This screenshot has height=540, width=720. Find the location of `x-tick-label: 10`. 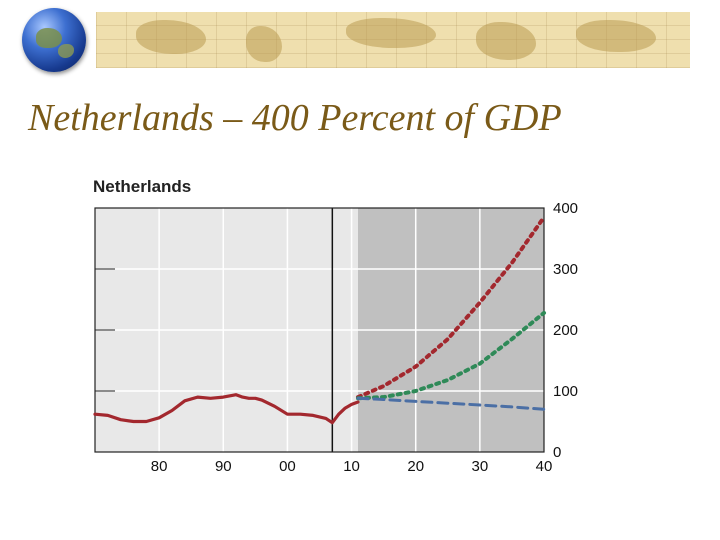

x-tick-label: 10 is located at coordinates (351, 466).